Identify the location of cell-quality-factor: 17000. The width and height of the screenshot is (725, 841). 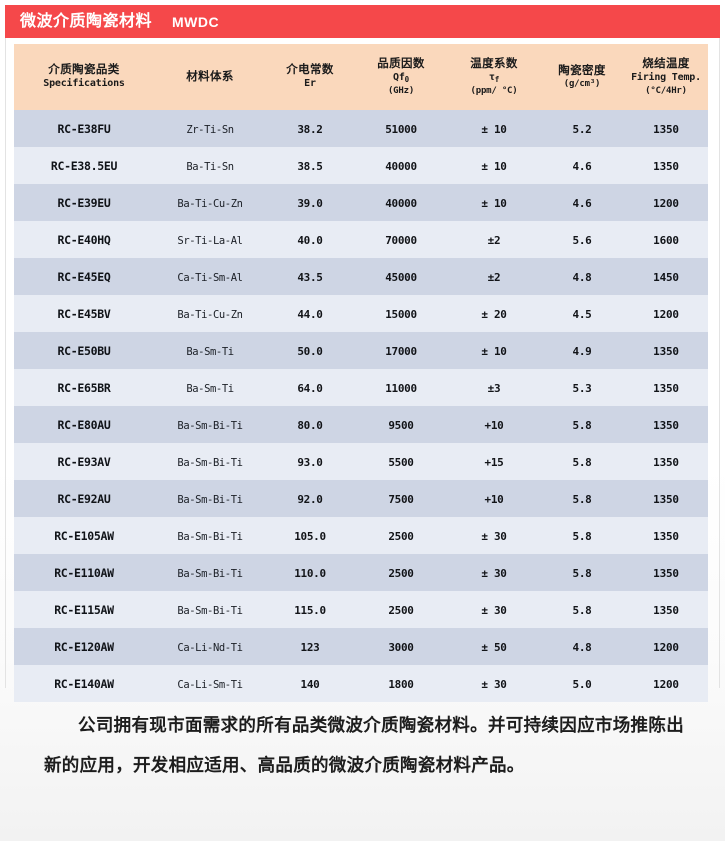
(401, 350).